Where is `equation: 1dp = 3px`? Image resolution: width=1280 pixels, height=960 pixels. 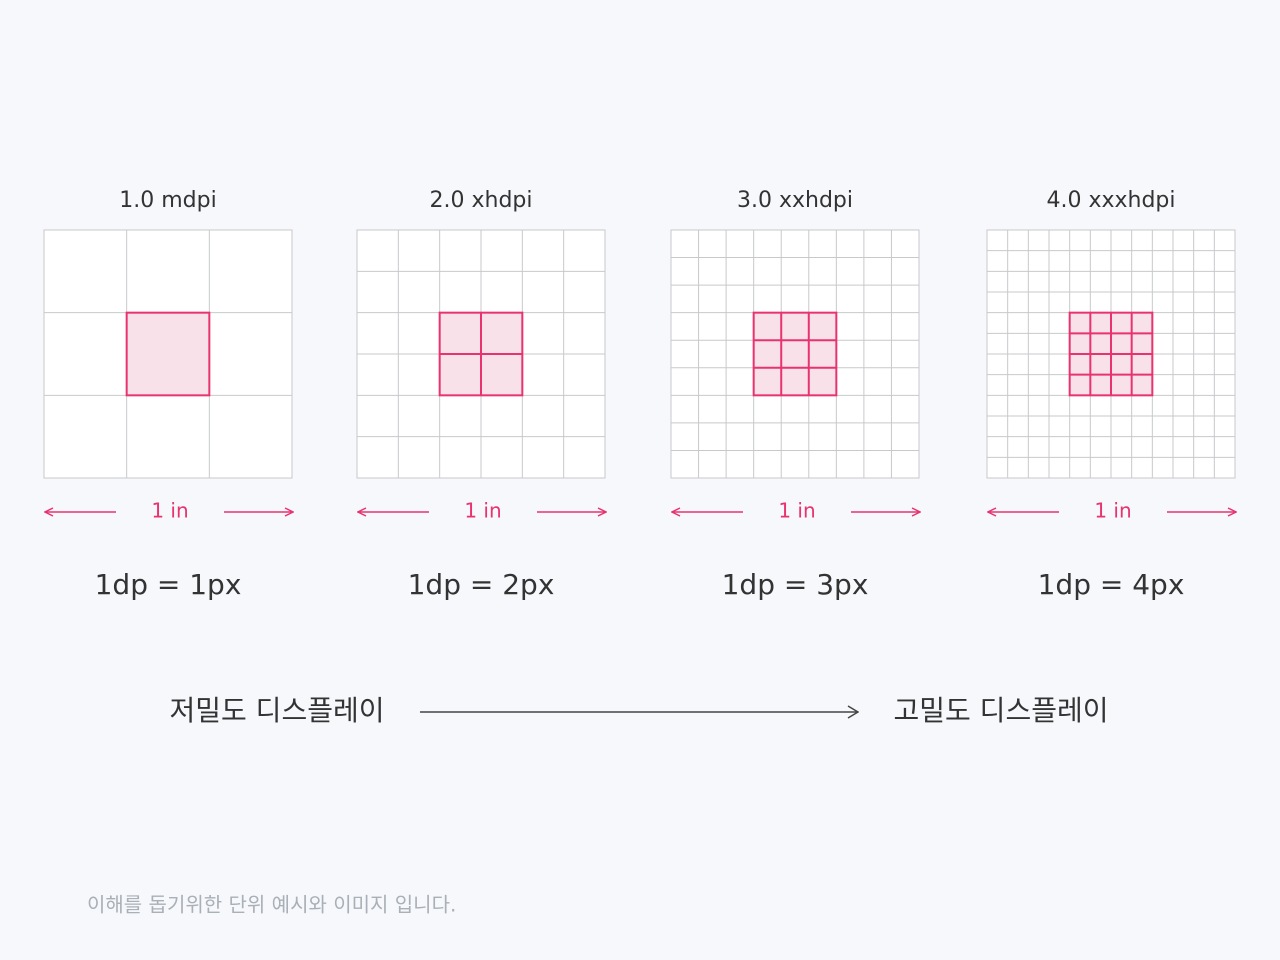
equation: 1dp = 3px is located at coordinates (795, 584).